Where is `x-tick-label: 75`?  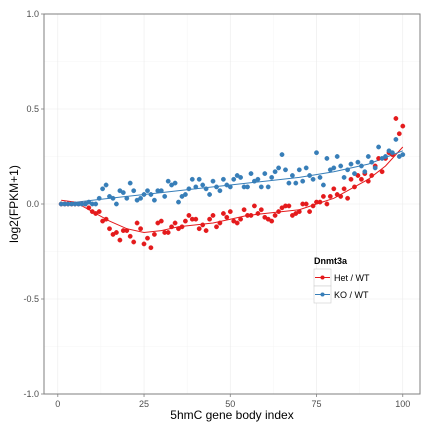
x-tick-label: 75 is located at coordinates (317, 404).